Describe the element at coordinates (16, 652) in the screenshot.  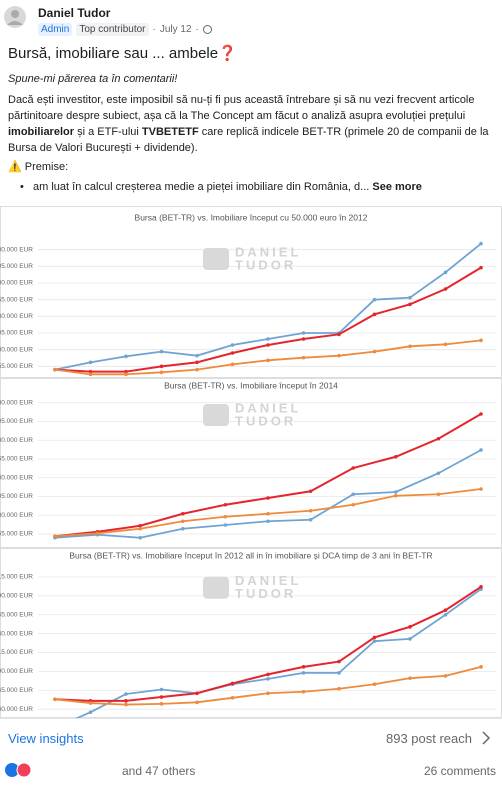
I see `y-tick-label: 115.000 EUR` at that location.